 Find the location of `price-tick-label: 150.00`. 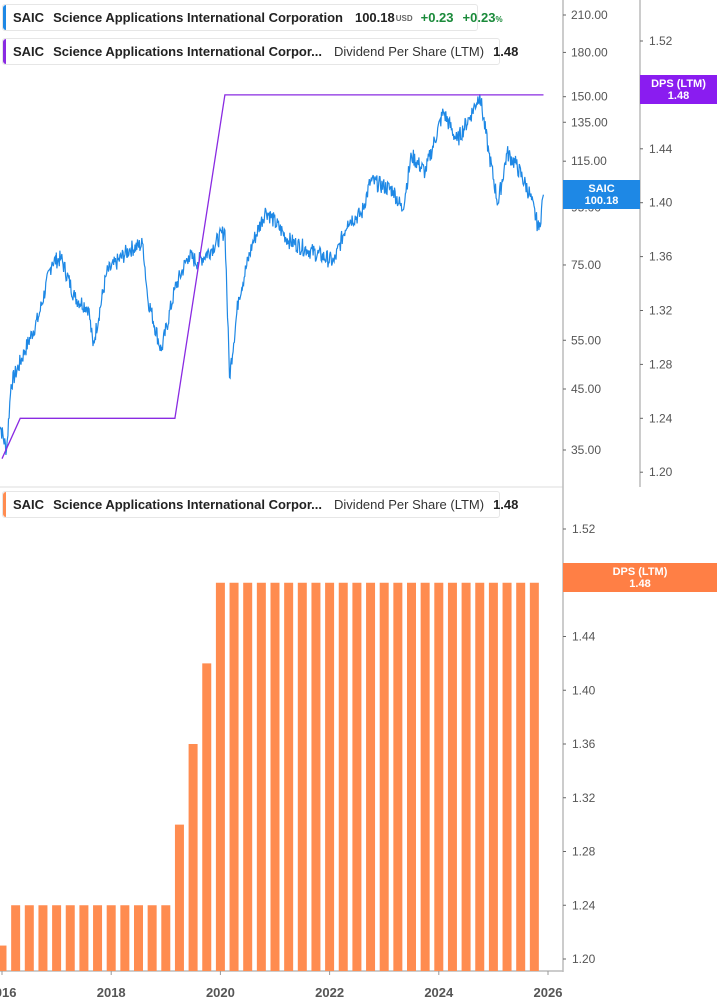

price-tick-label: 150.00 is located at coordinates (589, 97).